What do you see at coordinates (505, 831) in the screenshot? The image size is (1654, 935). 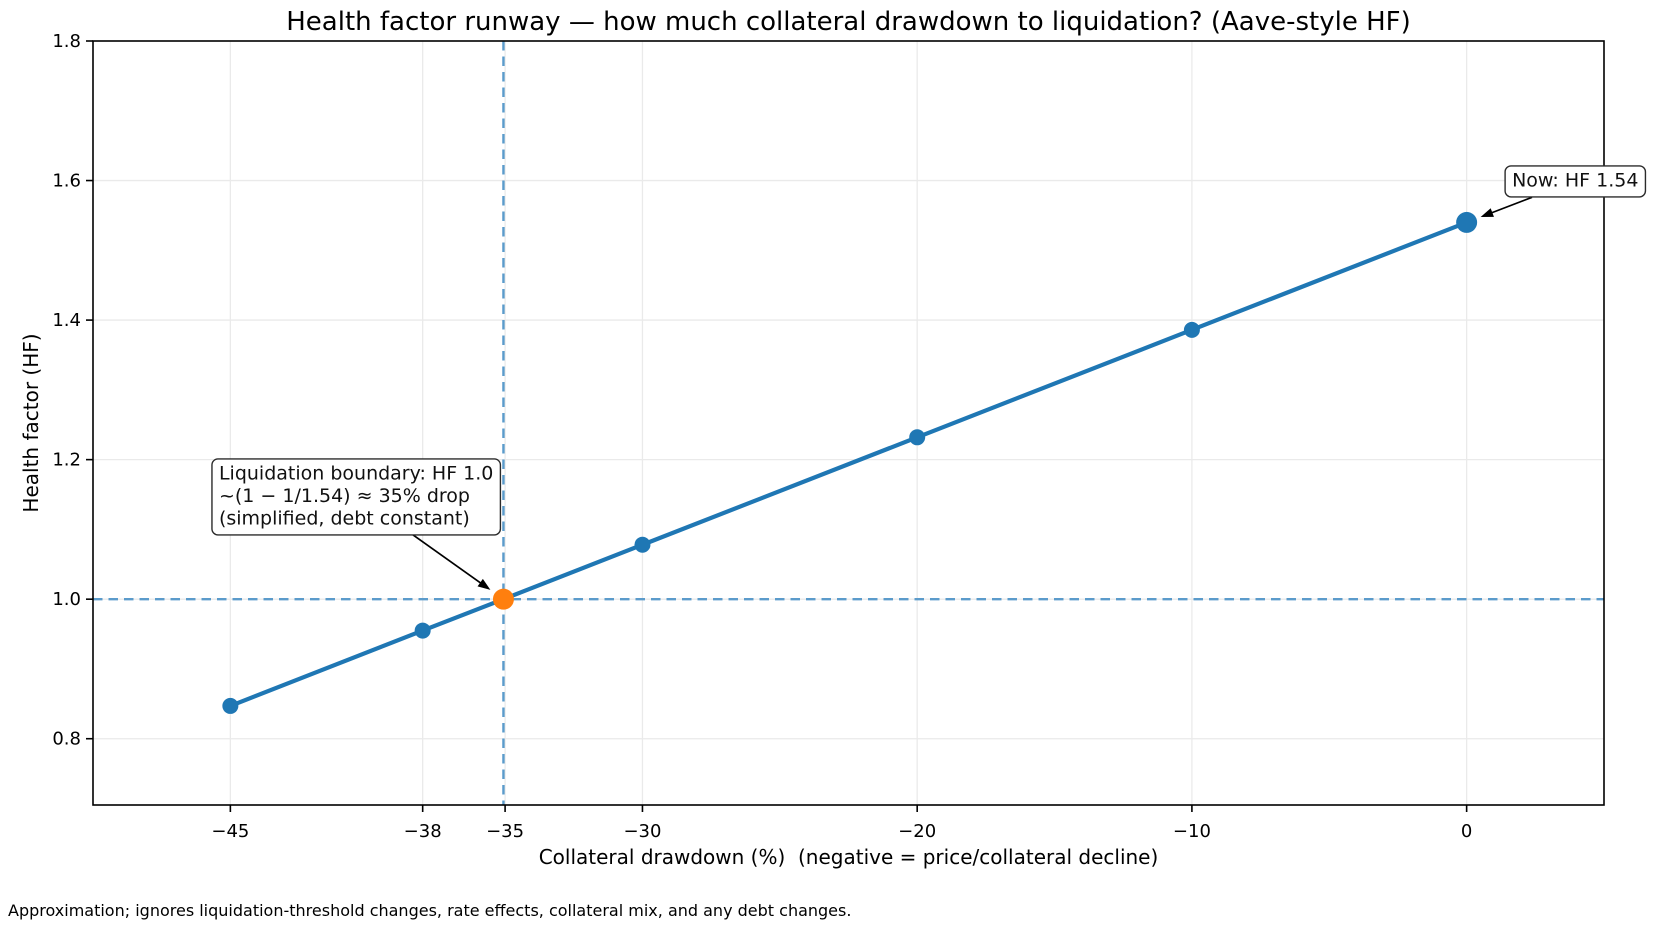 I see `x-tick-label: −35` at bounding box center [505, 831].